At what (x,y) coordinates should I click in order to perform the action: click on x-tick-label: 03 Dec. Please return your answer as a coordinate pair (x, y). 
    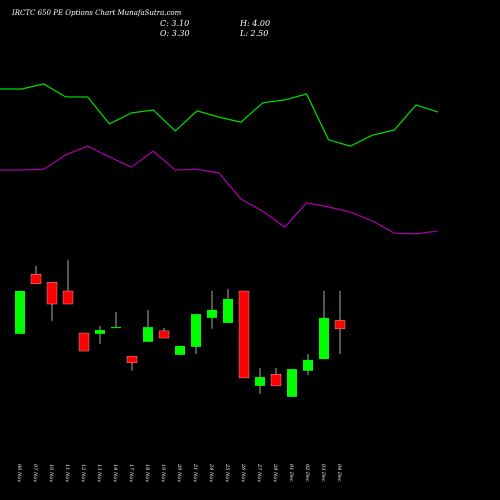
    Looking at the image, I should click on (323, 473).